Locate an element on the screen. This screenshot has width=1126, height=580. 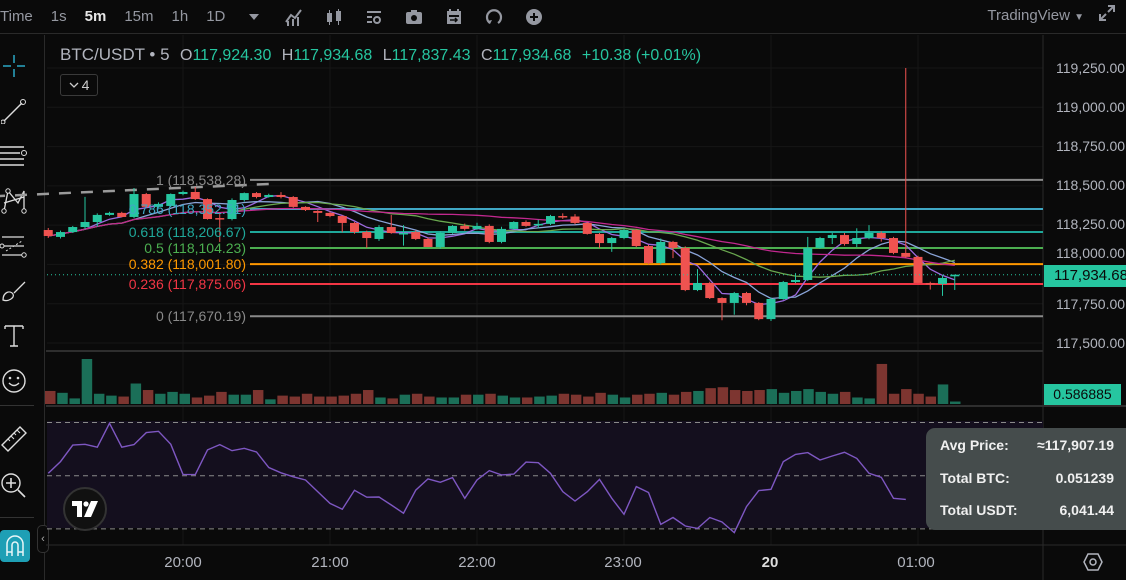
time-tick: 21:00 is located at coordinates (330, 562).